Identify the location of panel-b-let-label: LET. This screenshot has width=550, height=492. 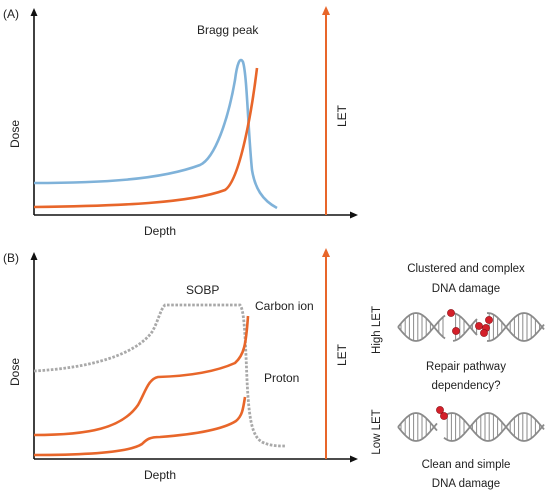
(342, 354).